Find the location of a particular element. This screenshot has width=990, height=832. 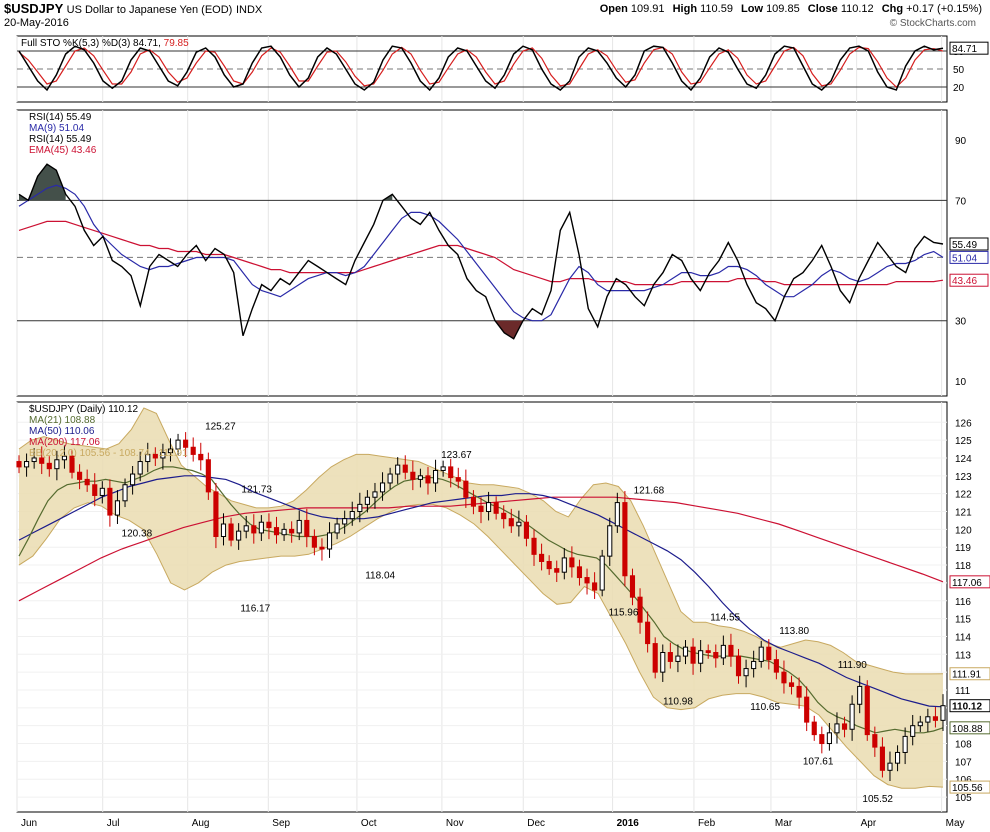

rsi-legend-entry: MA(9) 51.04 is located at coordinates (56, 128).